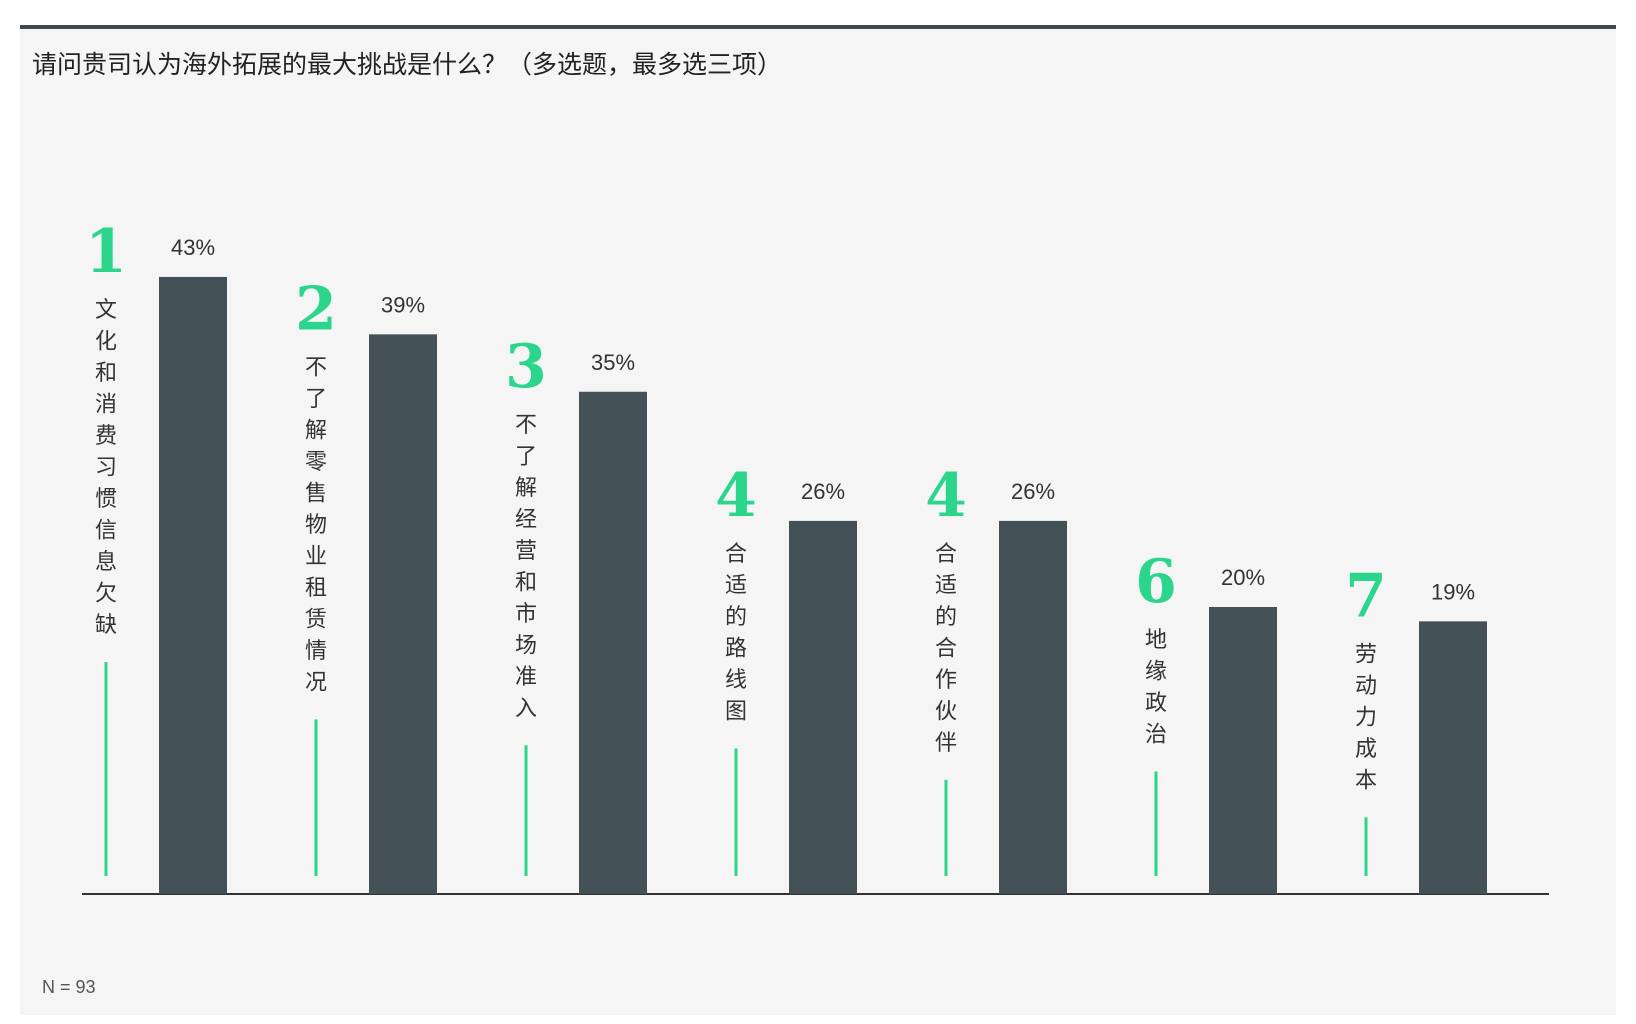  Describe the element at coordinates (736, 633) in the screenshot. I see `category-label: 合适的路线图` at that location.